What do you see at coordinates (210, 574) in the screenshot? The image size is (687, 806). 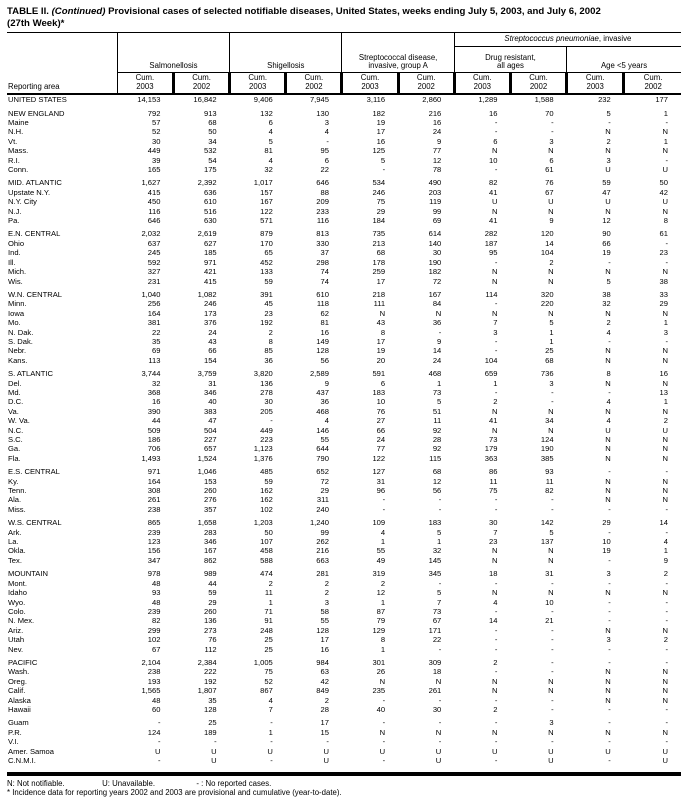 I see `value-cell: 989` at bounding box center [210, 574].